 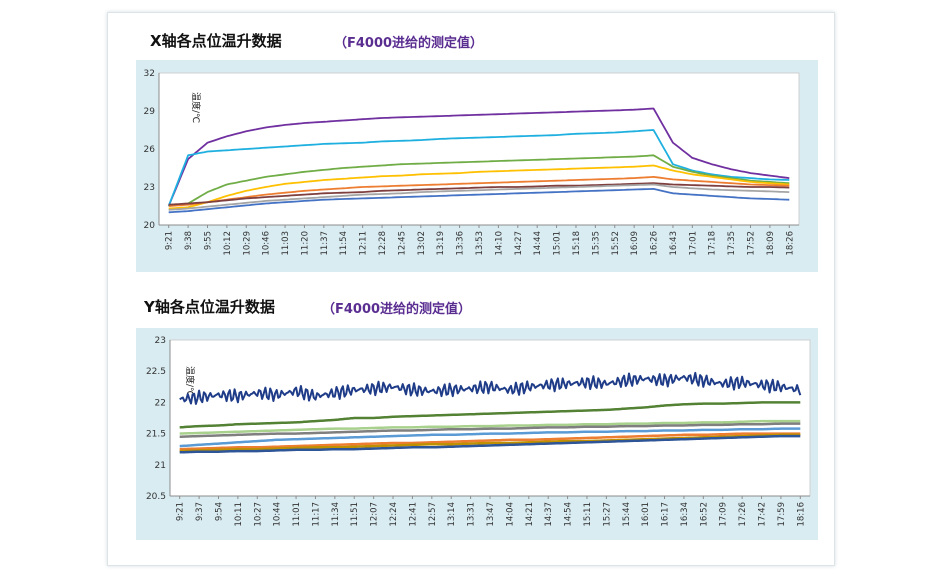 What do you see at coordinates (704, 514) in the screenshot?
I see `x-tick-label: 16:52` at bounding box center [704, 514].